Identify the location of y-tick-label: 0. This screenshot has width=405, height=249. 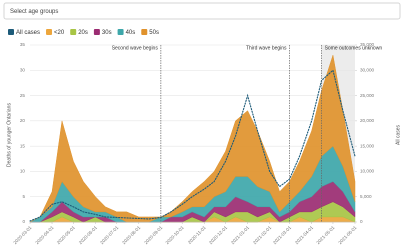
(23, 221).